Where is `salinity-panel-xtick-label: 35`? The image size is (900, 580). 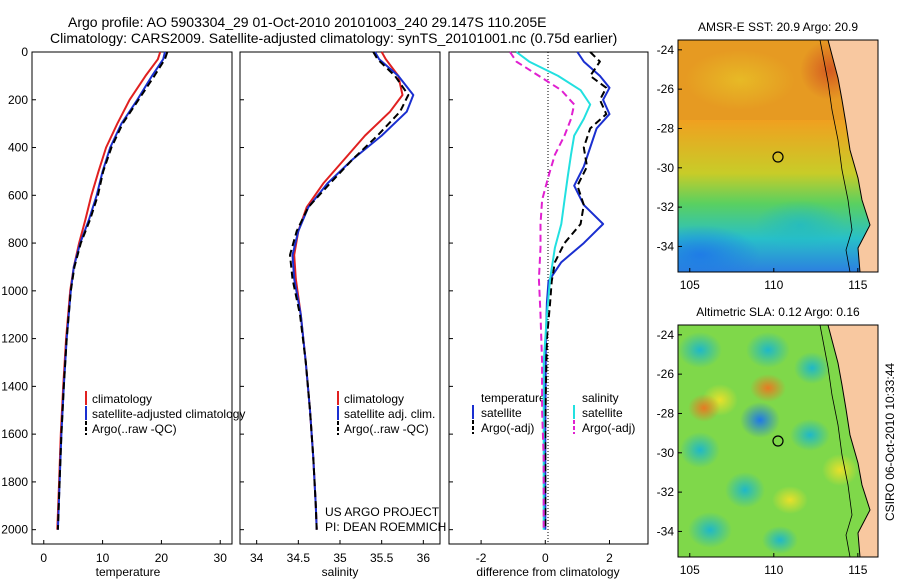
salinity-panel-xtick-label: 35 is located at coordinates (340, 558).